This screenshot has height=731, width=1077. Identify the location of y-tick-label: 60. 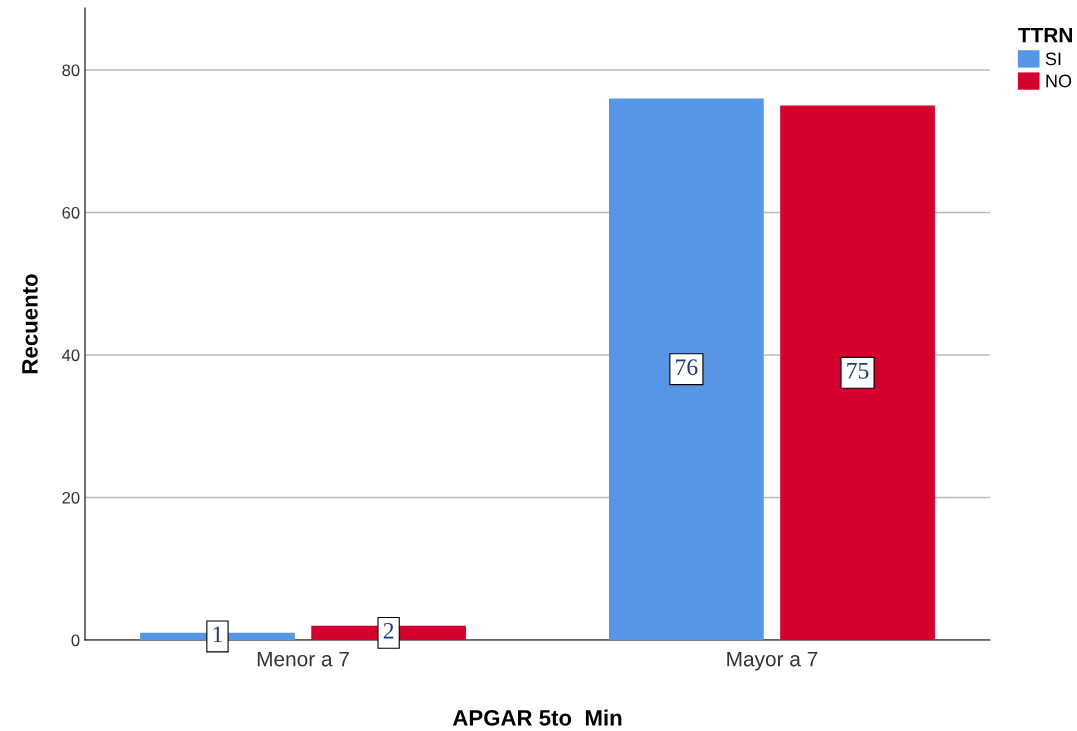
(71, 212).